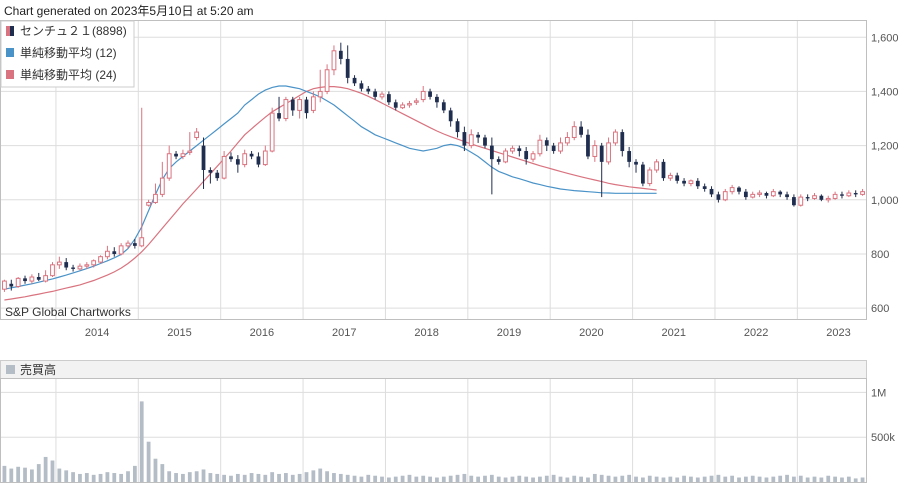 Image resolution: width=924 pixels, height=484 pixels. Describe the element at coordinates (179, 333) in the screenshot. I see `x-tick-label: 2015` at that location.